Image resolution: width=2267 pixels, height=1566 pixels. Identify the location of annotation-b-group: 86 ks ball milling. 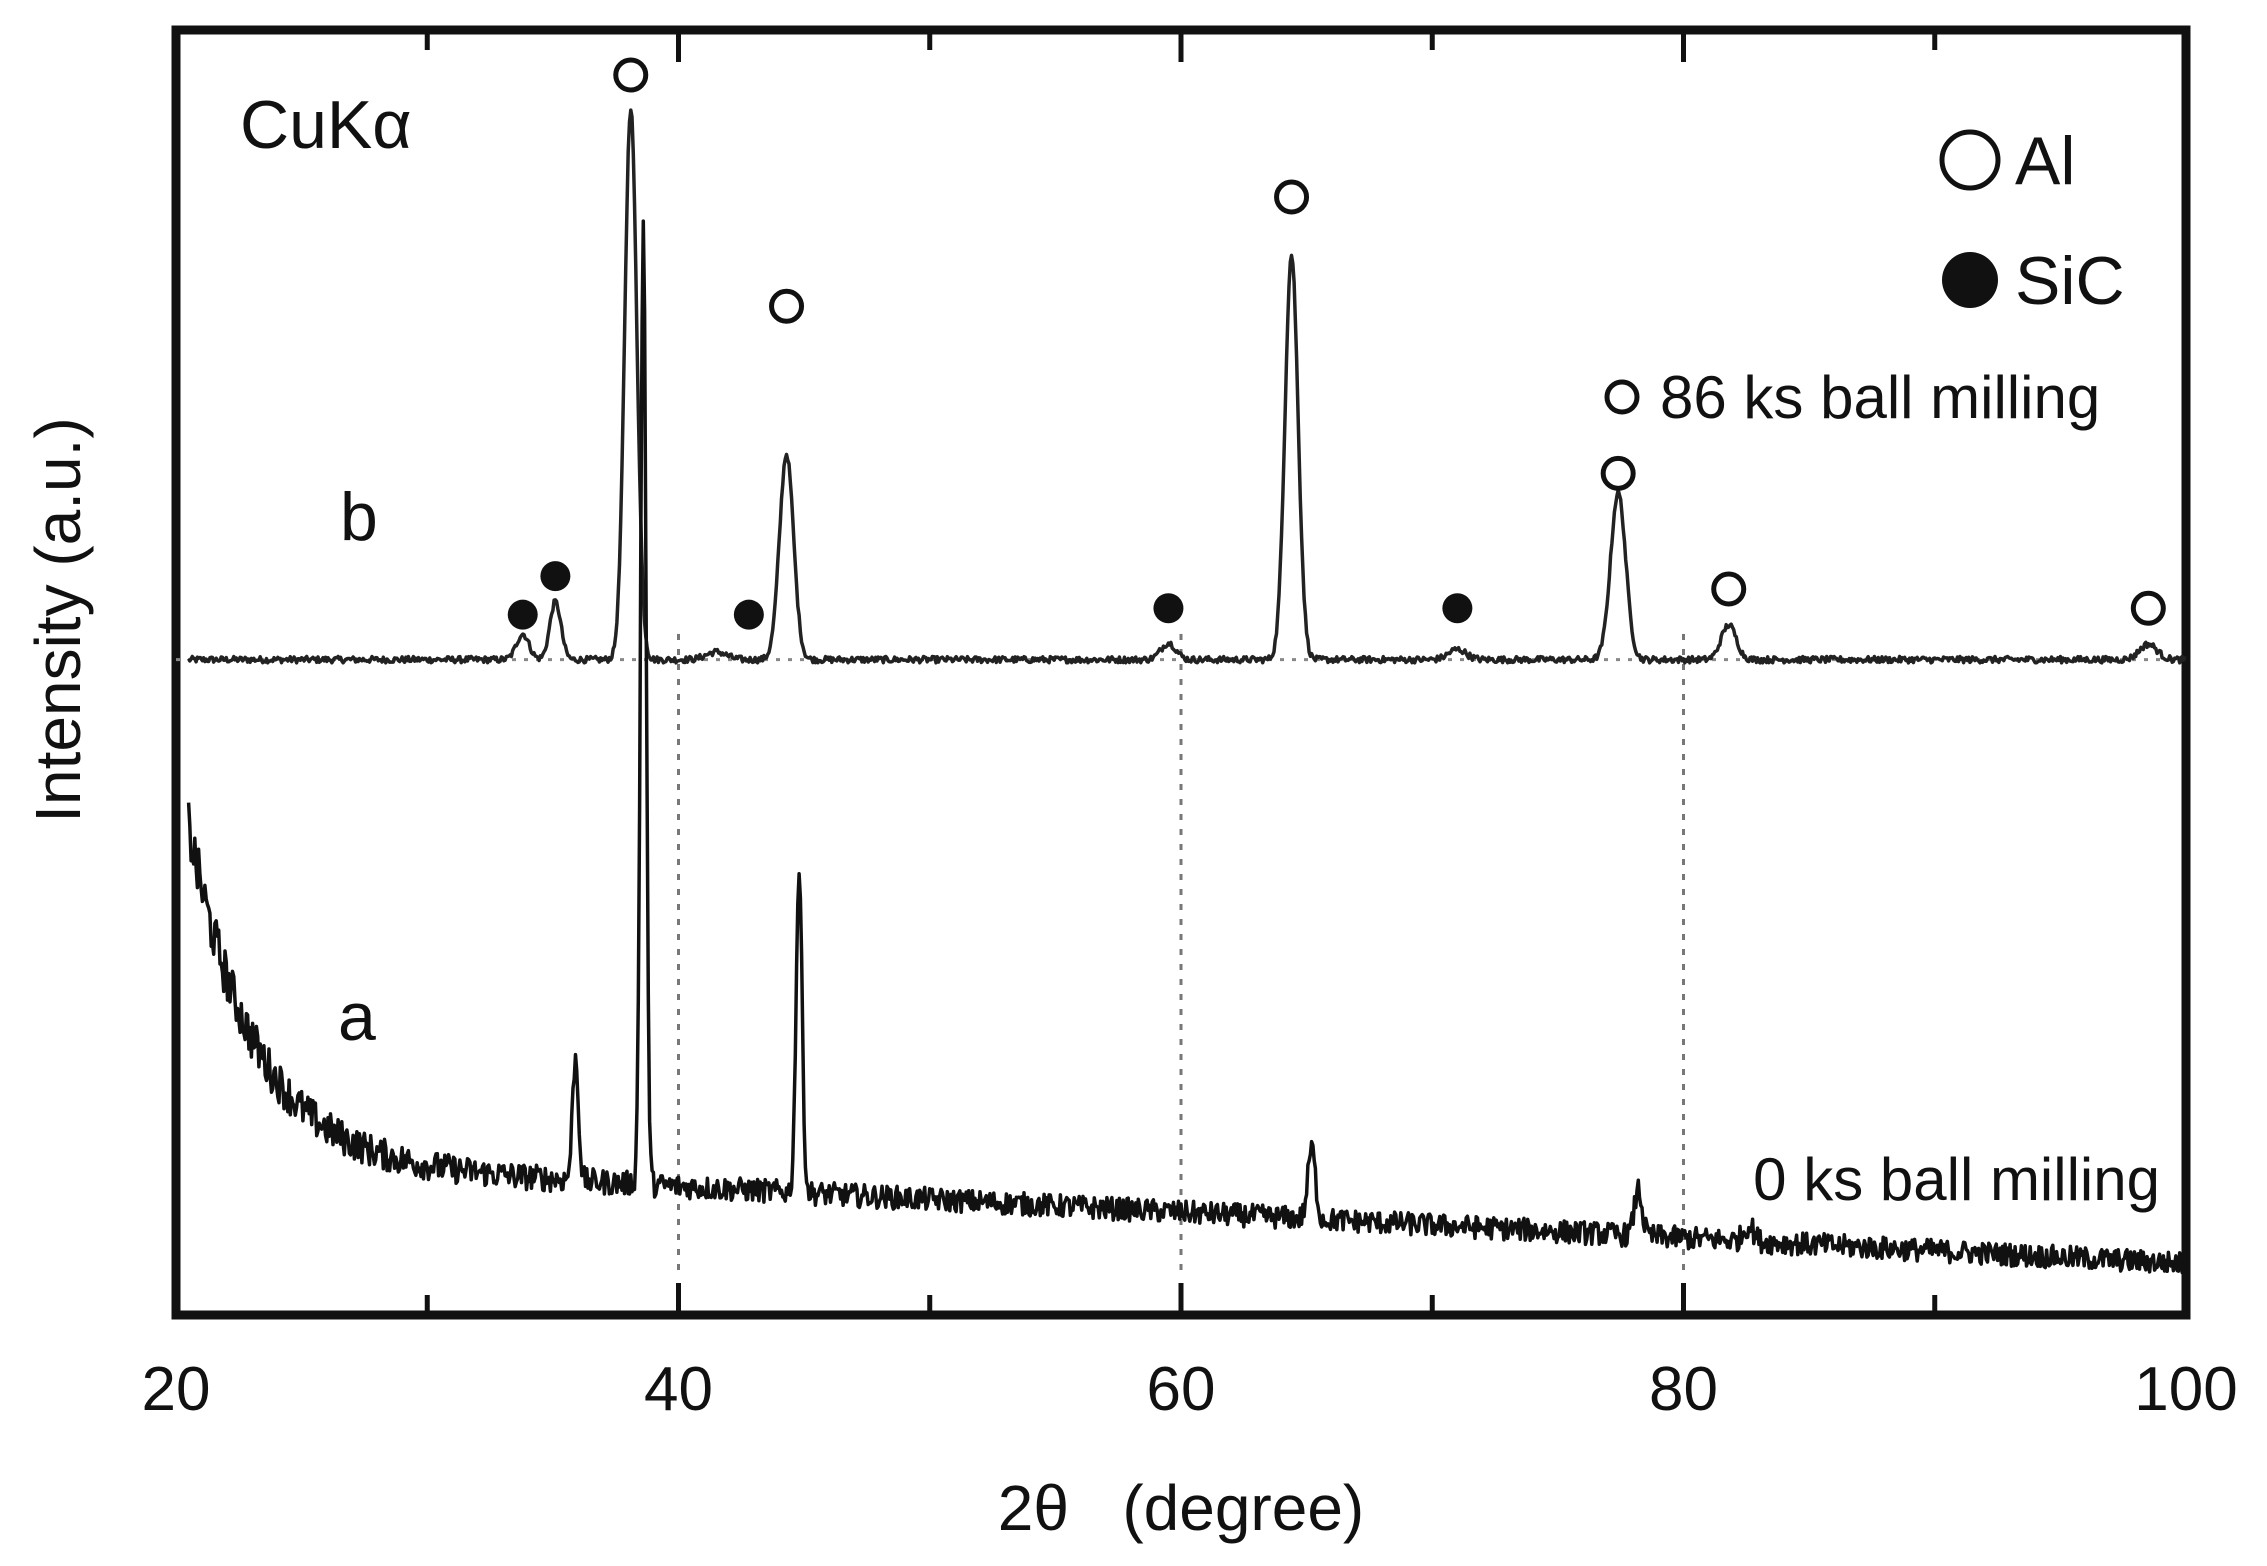
(1852, 397).